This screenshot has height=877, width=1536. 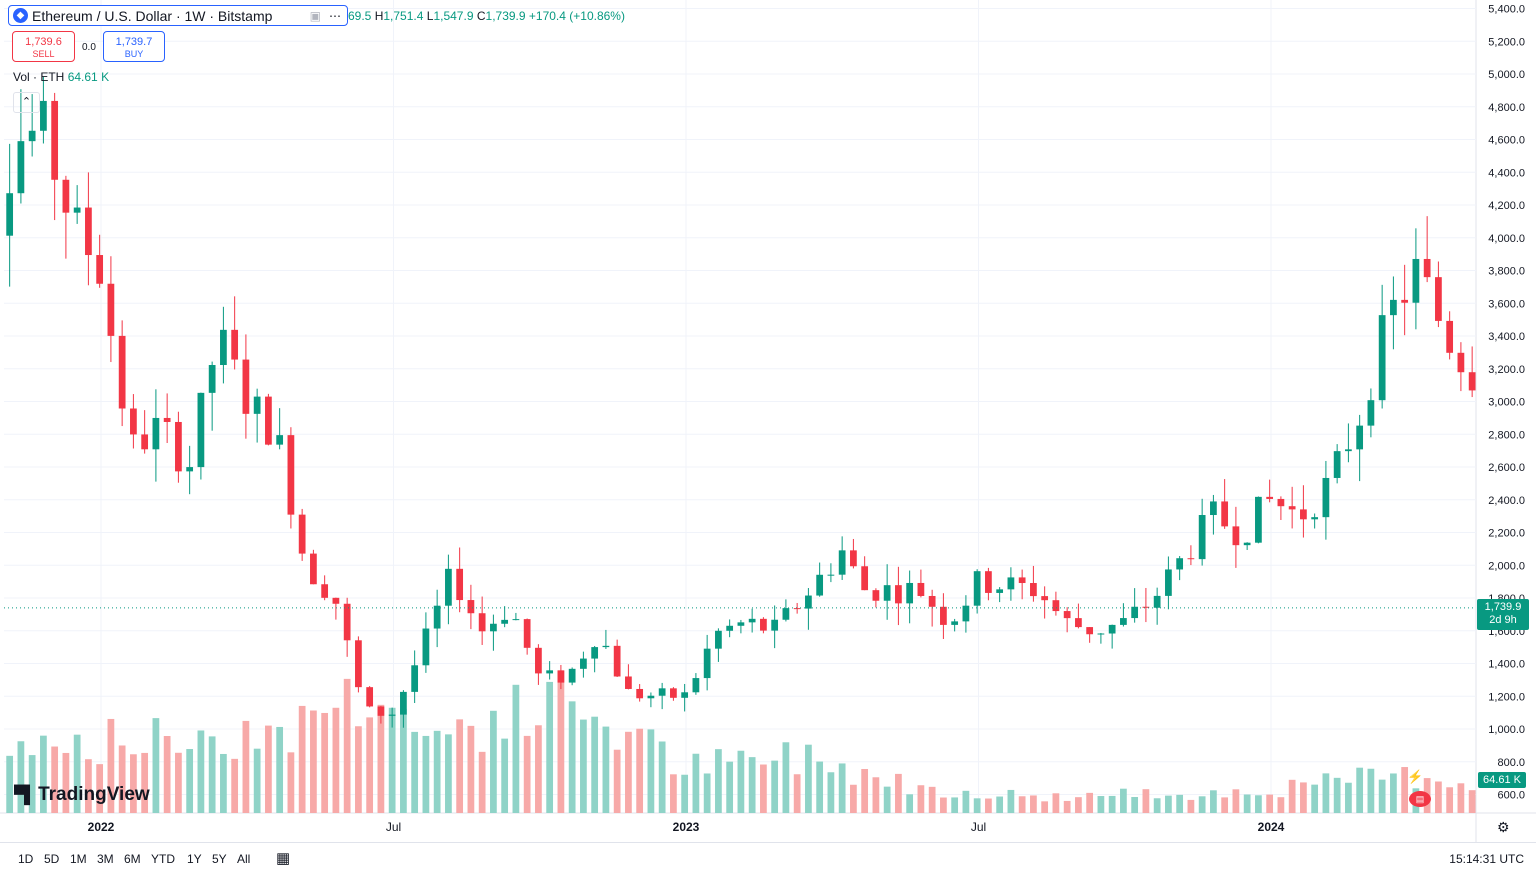 I want to click on bar-countdown: 2d 9h, so click(x=1503, y=620).